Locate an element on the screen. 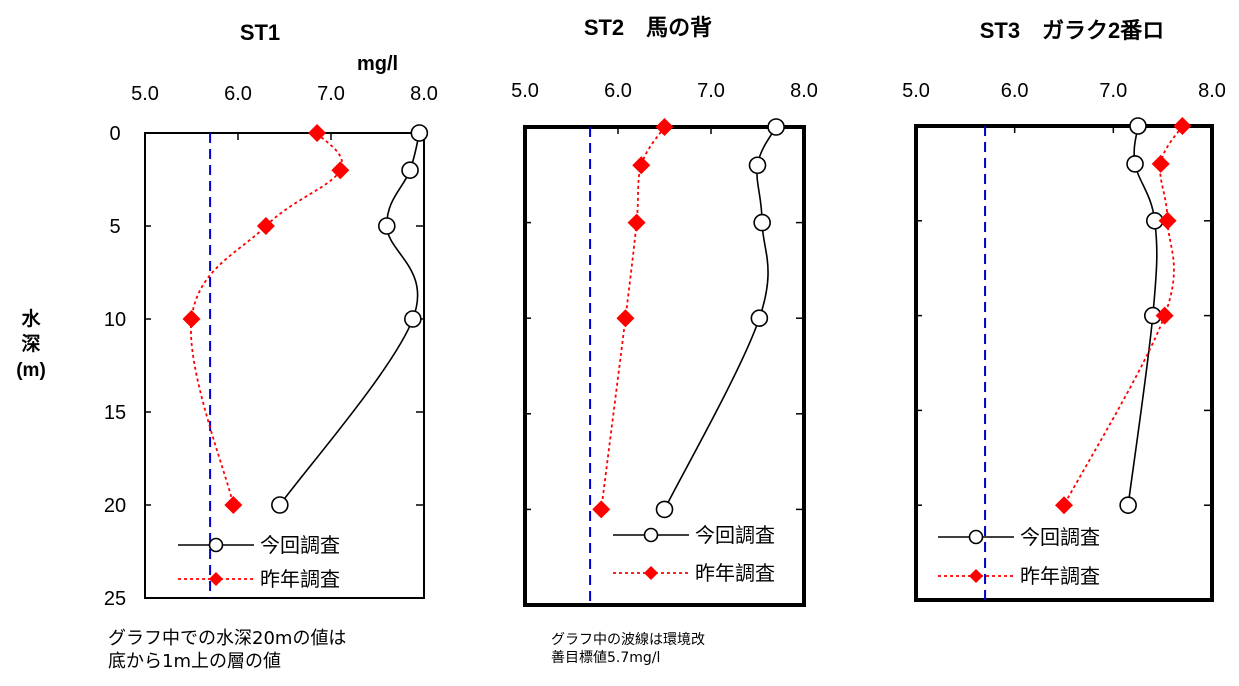 This screenshot has width=1239, height=686. y-axis-label: 水深 (m) is located at coordinates (31, 344).